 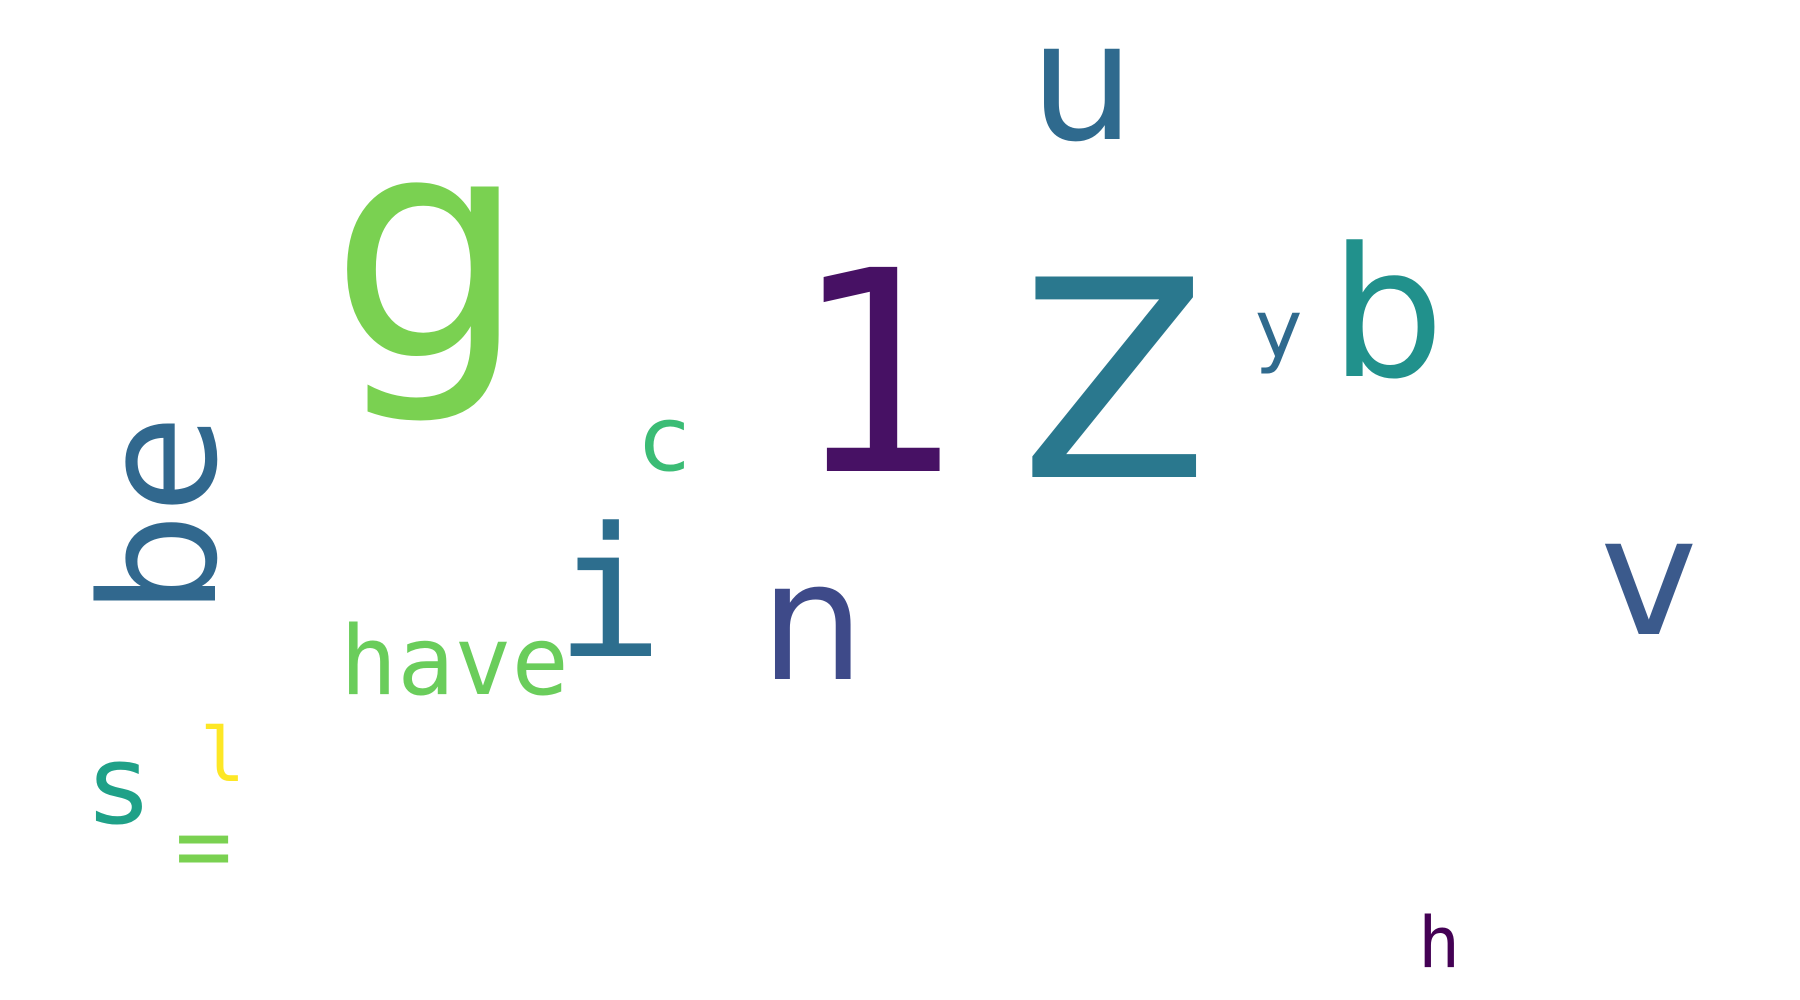 I want to click on word-s: s, so click(x=119, y=785).